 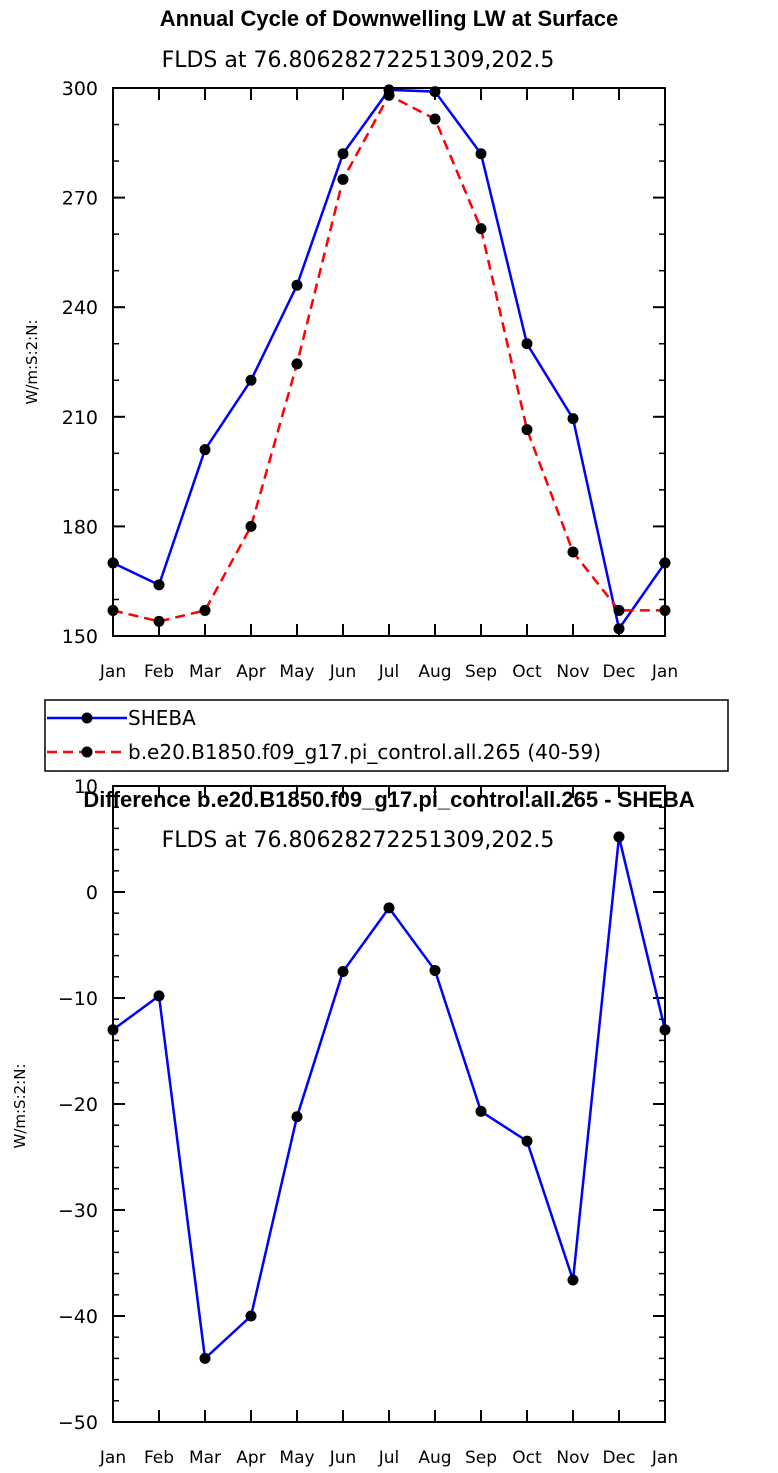 What do you see at coordinates (572, 1458) in the screenshot?
I see `chart2-x-tick-label: Nov` at bounding box center [572, 1458].